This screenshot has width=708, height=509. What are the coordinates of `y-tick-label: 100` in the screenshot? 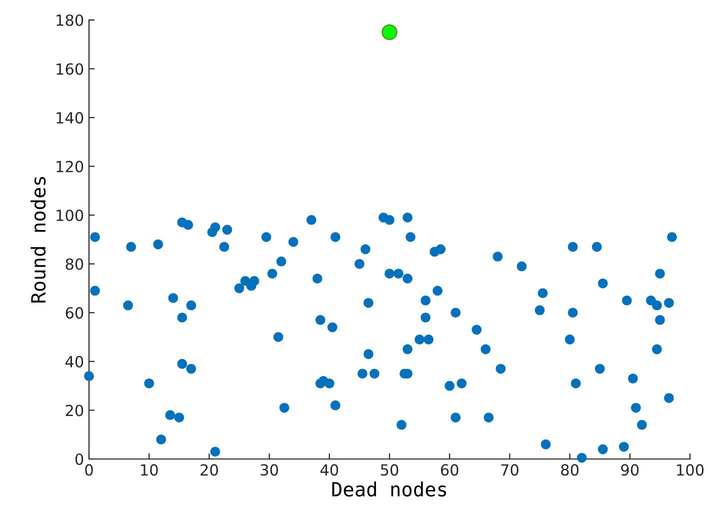 It's located at (70, 216).